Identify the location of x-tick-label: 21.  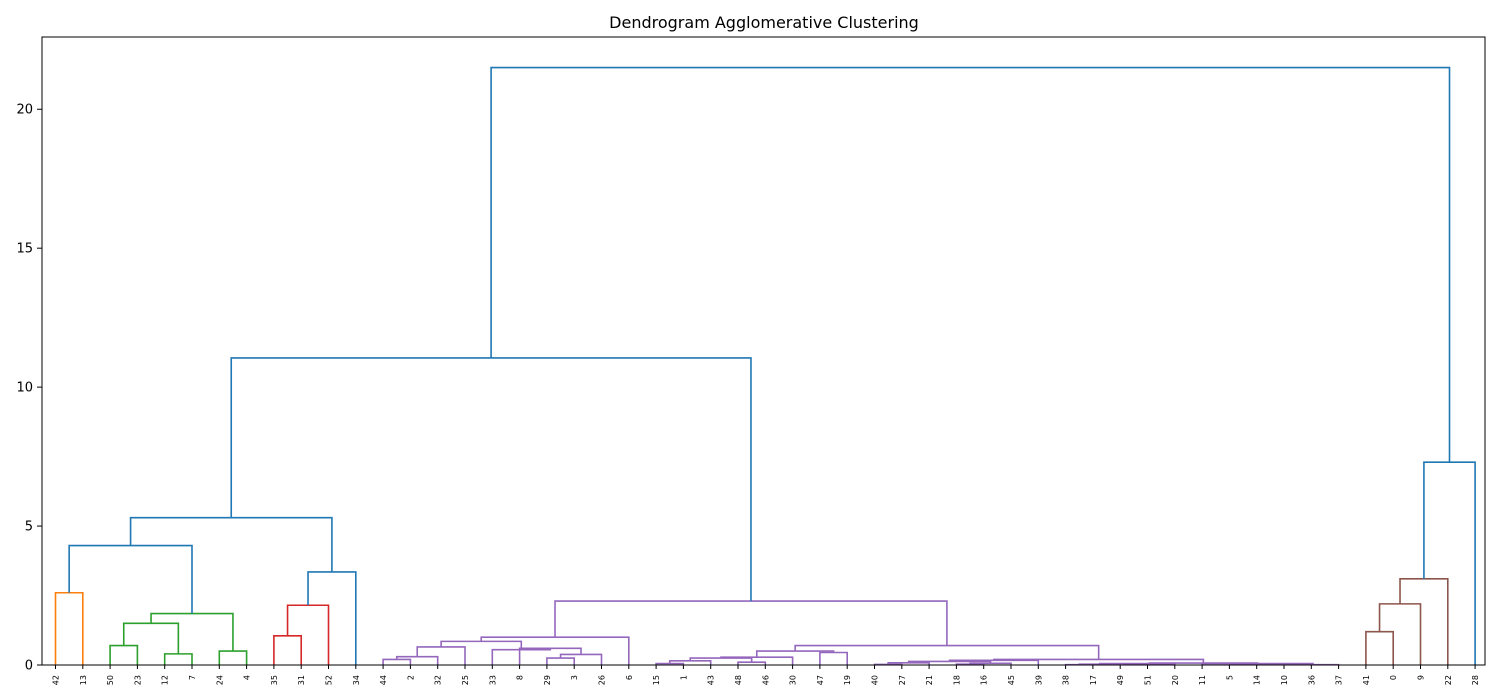
(929, 680).